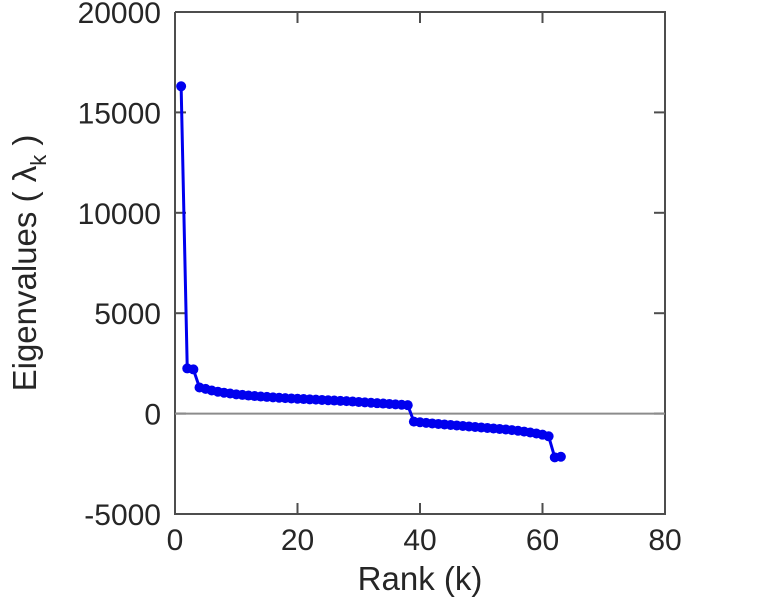 This screenshot has height=600, width=782. Describe the element at coordinates (542, 540) in the screenshot. I see `x-tick-label: 60` at that location.